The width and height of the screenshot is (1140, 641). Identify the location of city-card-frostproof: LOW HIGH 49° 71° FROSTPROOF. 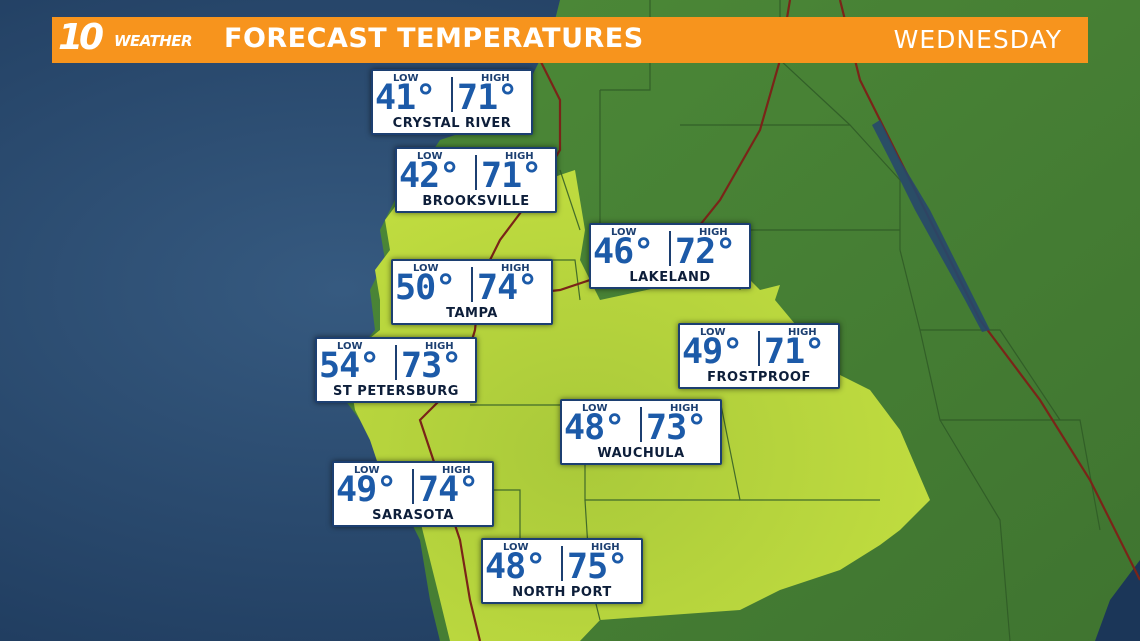
(759, 356).